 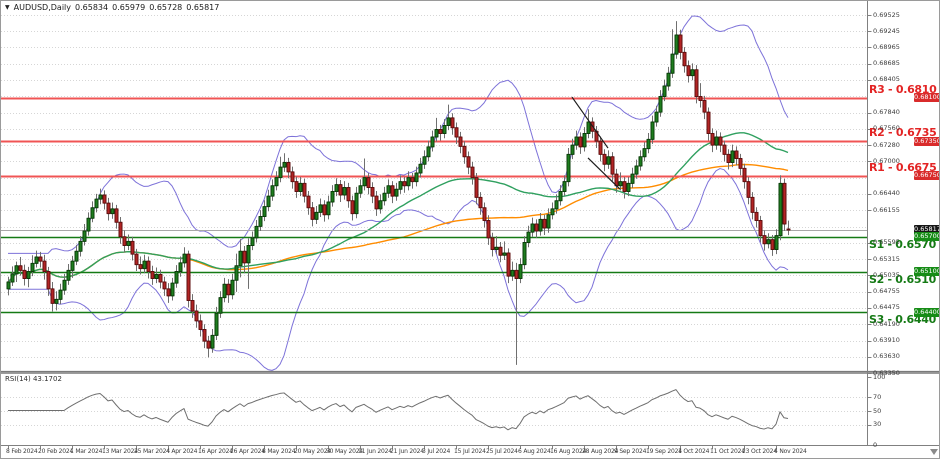 What do you see at coordinates (886, 160) in the screenshot?
I see `price-axis-tick: 0.67000` at bounding box center [886, 160].